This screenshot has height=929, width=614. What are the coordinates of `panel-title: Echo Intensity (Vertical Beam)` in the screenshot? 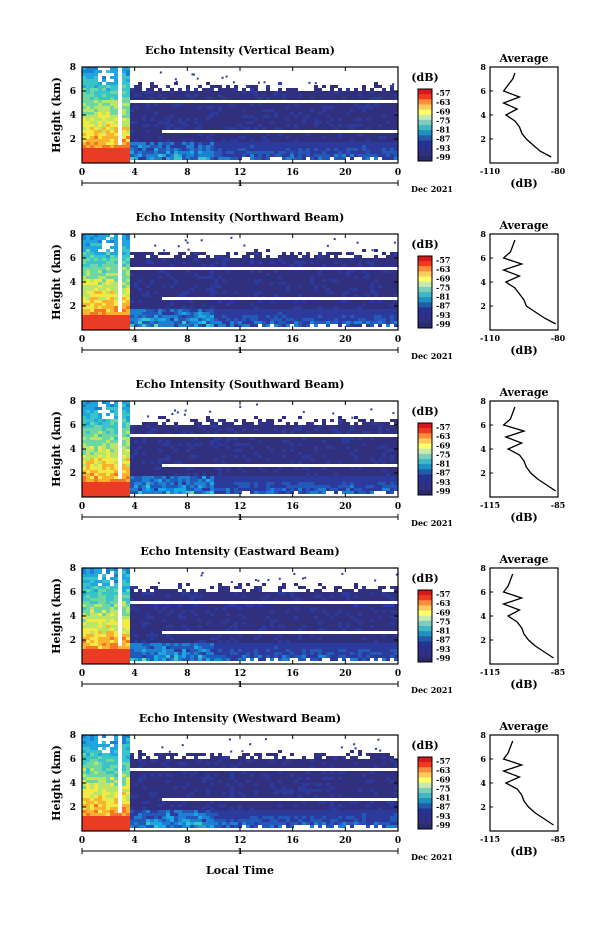 It's located at (240, 50).